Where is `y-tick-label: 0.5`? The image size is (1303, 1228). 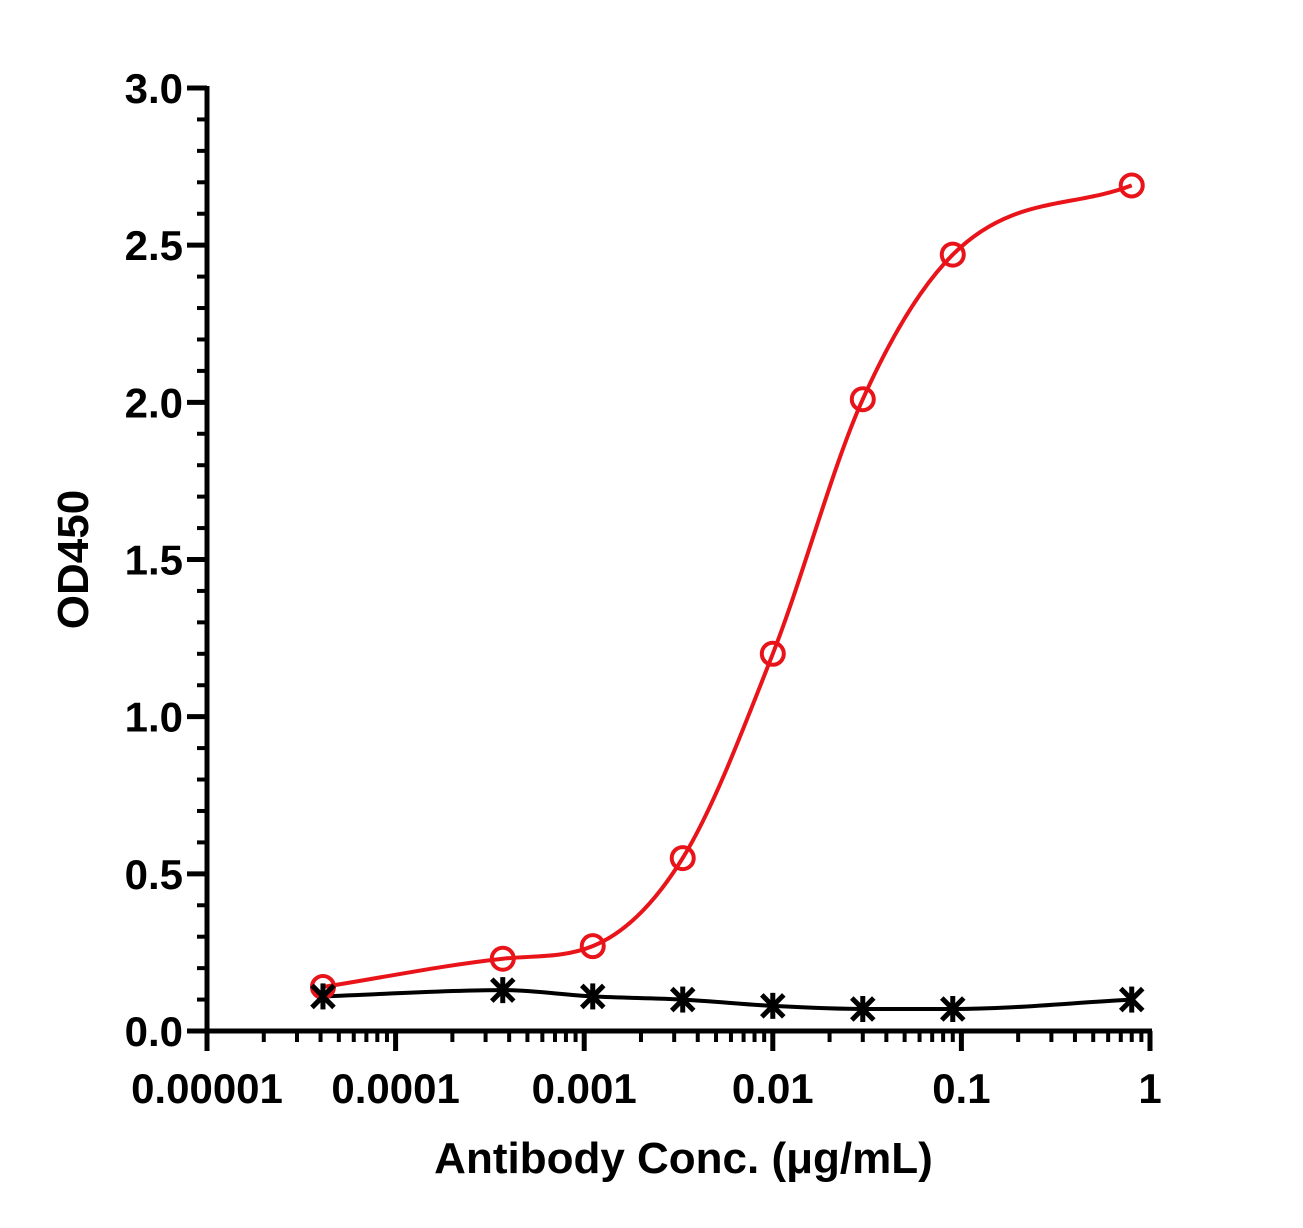 y-tick-label: 0.5 is located at coordinates (154, 874).